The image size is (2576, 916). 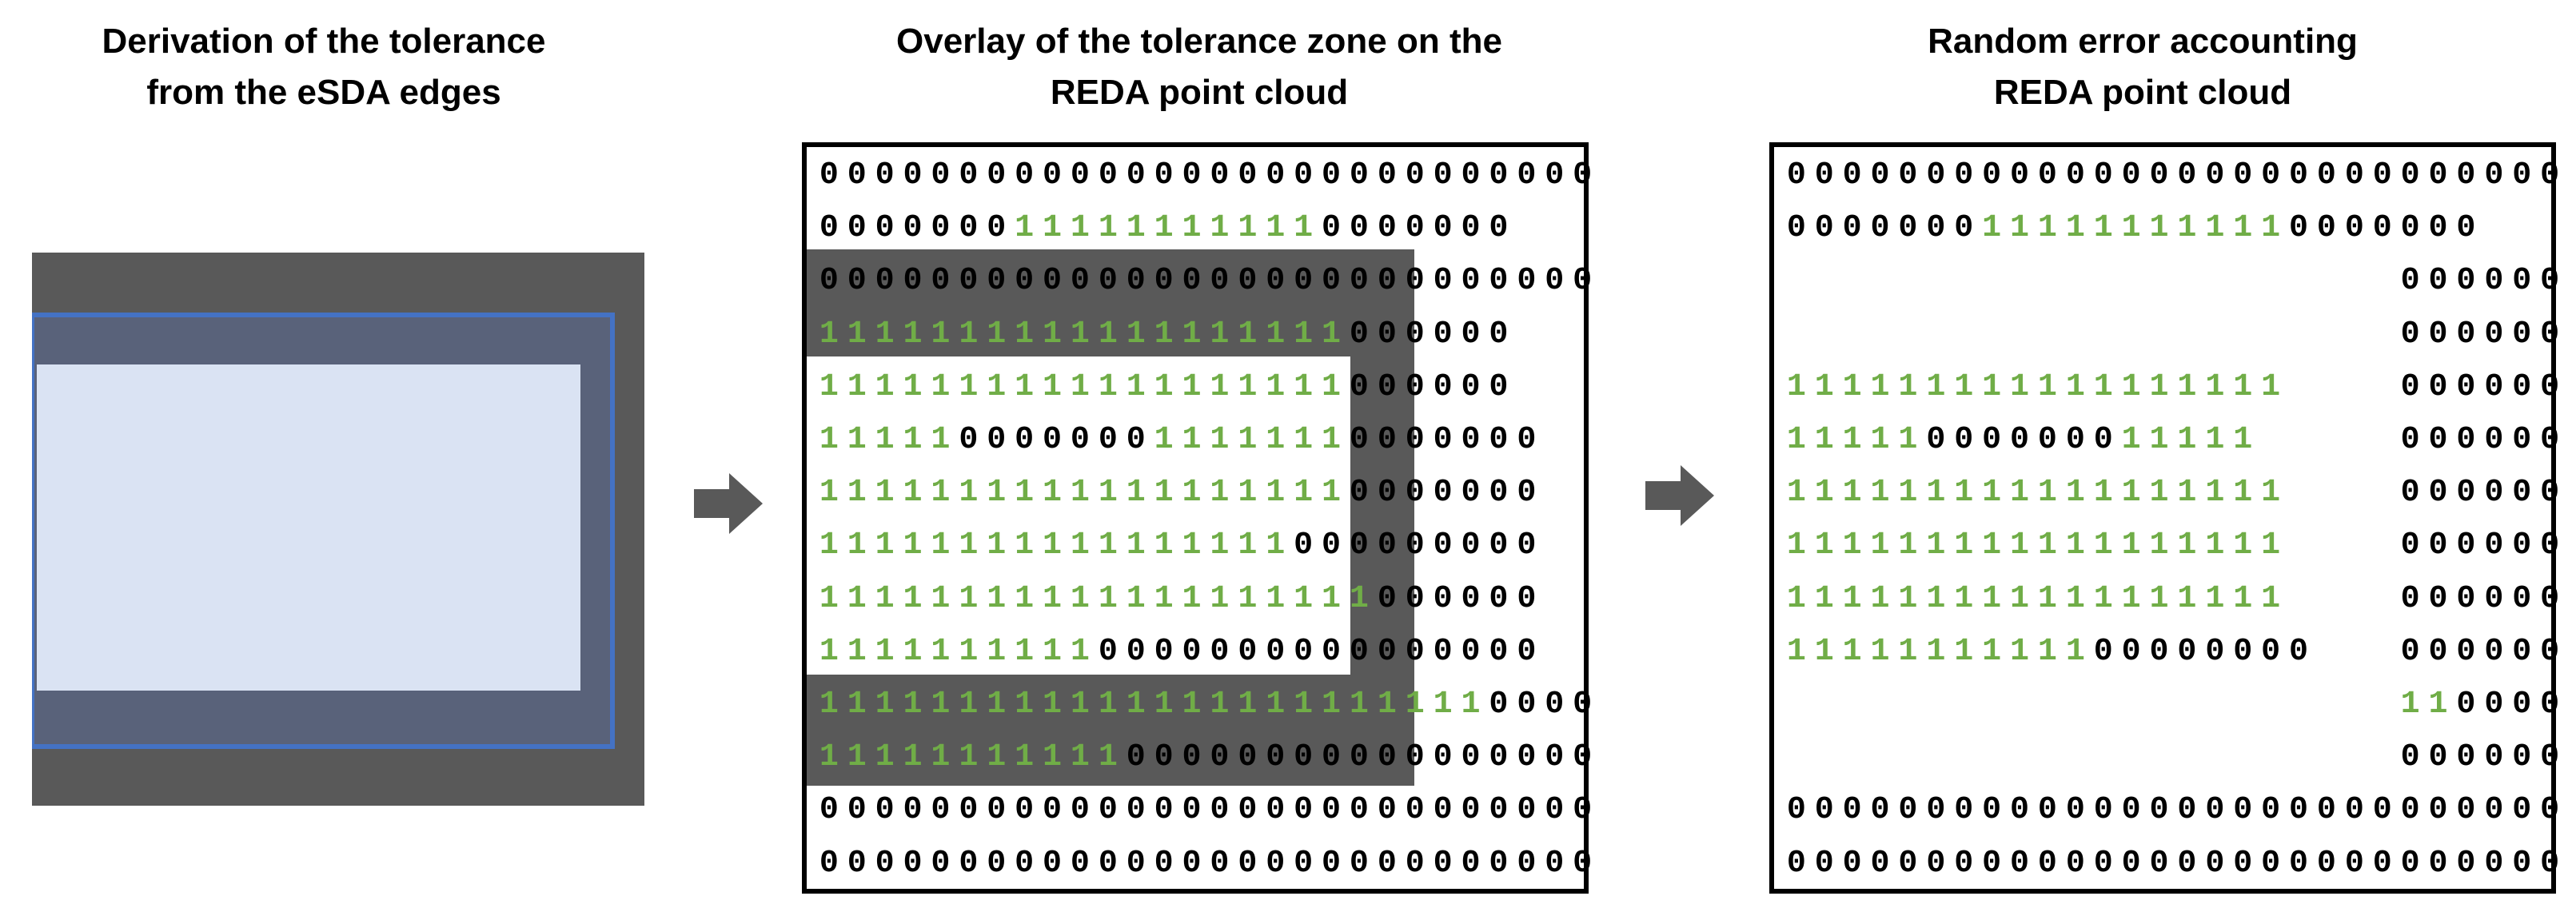 I want to click on inner-region, so click(x=308, y=527).